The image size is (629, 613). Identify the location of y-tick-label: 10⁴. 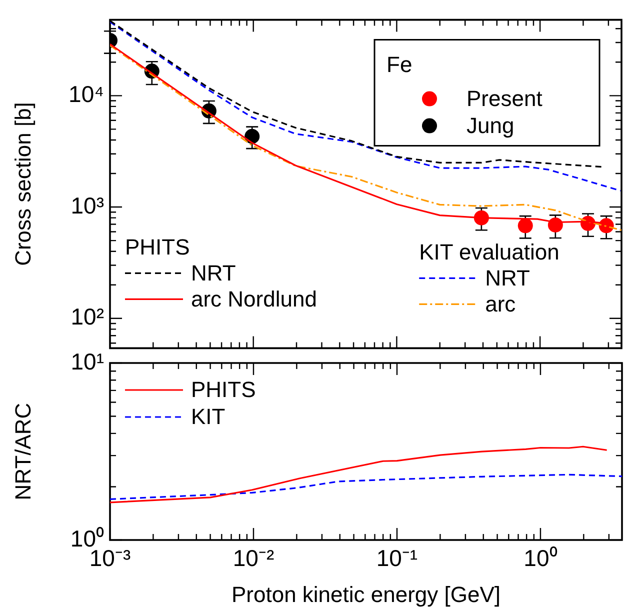
(86, 94).